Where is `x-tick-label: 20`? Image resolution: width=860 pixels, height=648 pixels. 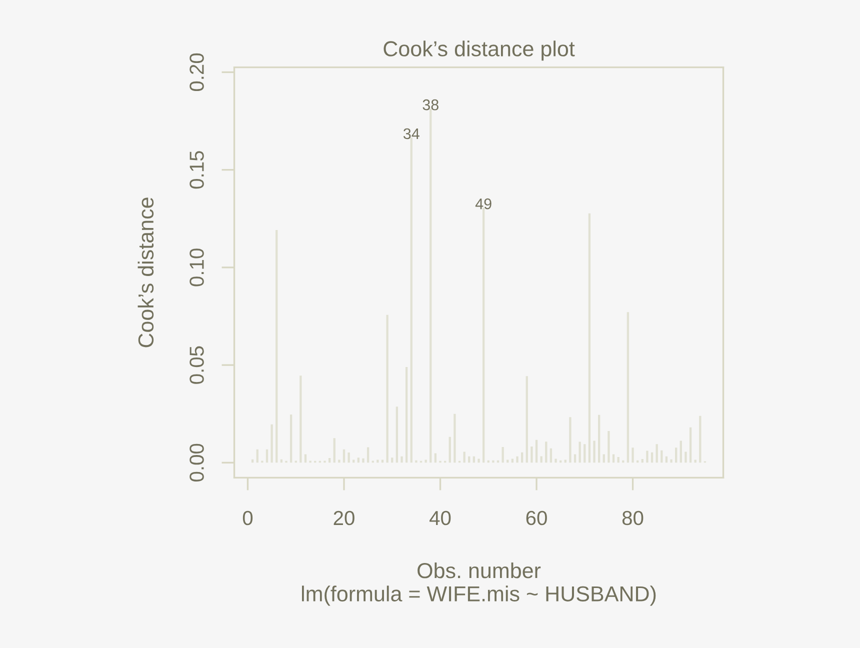
x-tick-label: 20 is located at coordinates (344, 518).